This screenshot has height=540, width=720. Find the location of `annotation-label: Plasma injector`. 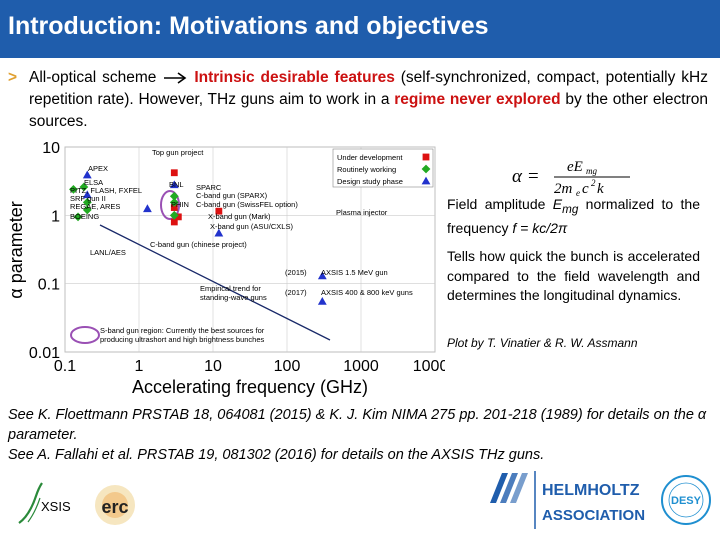

annotation-label: Plasma injector is located at coordinates (362, 212).